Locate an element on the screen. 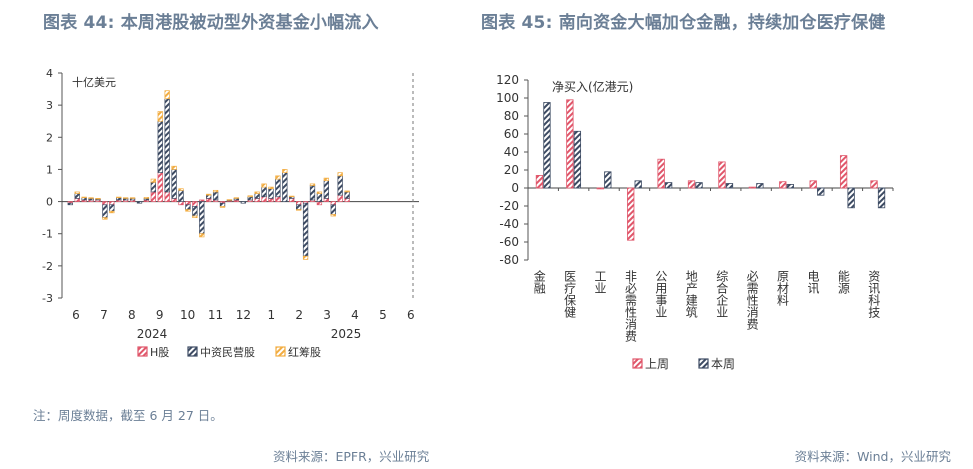 The height and width of the screenshot is (469, 973). left-y-tick-label: 0 is located at coordinates (49, 202).